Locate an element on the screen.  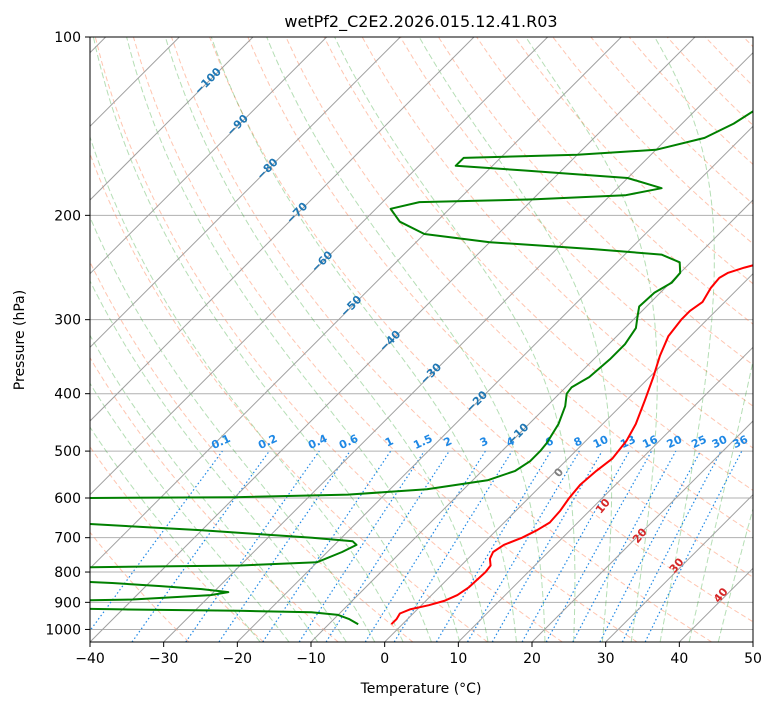
x-tick-label: −20 is located at coordinates (238, 659).